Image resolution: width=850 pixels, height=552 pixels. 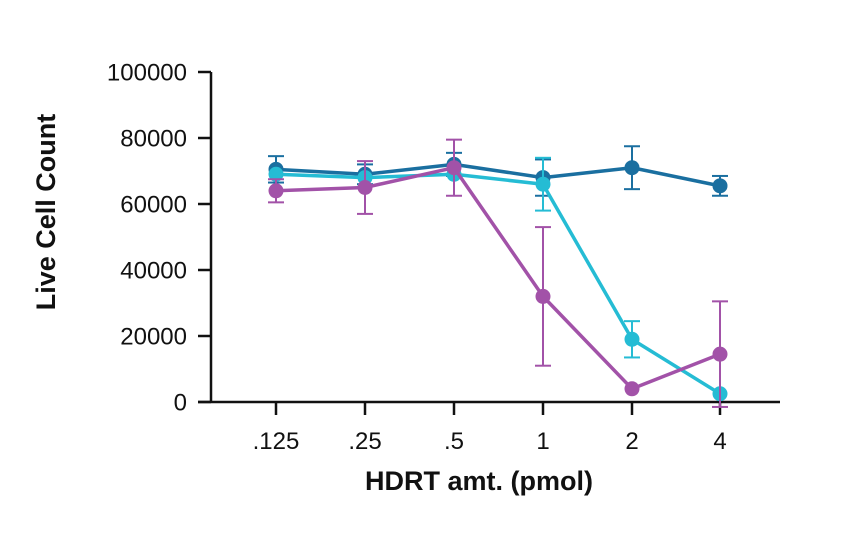 I want to click on x-axis-title: HDRT amt. (pmol), so click(x=479, y=481).